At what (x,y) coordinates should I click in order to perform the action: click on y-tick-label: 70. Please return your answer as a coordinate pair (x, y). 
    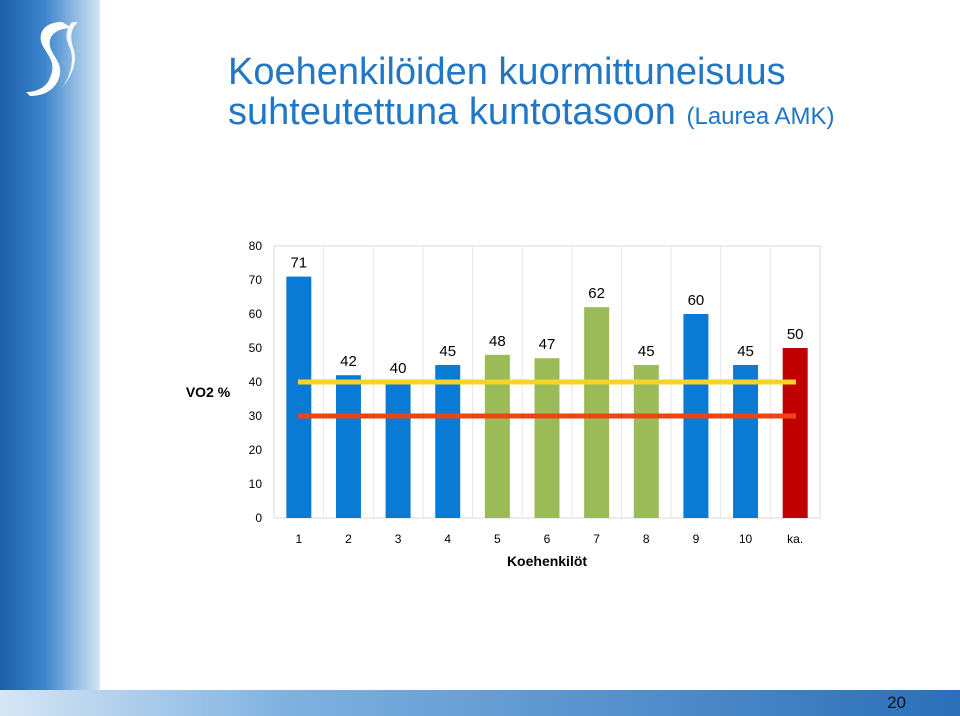
    Looking at the image, I should click on (256, 280).